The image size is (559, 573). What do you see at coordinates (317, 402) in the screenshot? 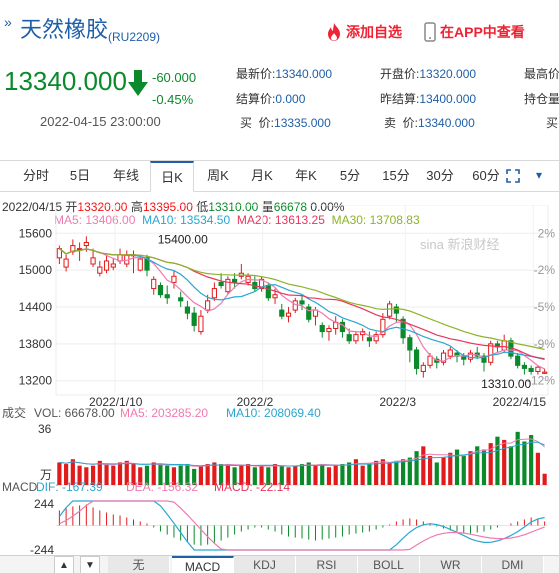
I see `date-axis: 2022/1/10 2022/2 2022/3 2022/4/15` at bounding box center [317, 402].